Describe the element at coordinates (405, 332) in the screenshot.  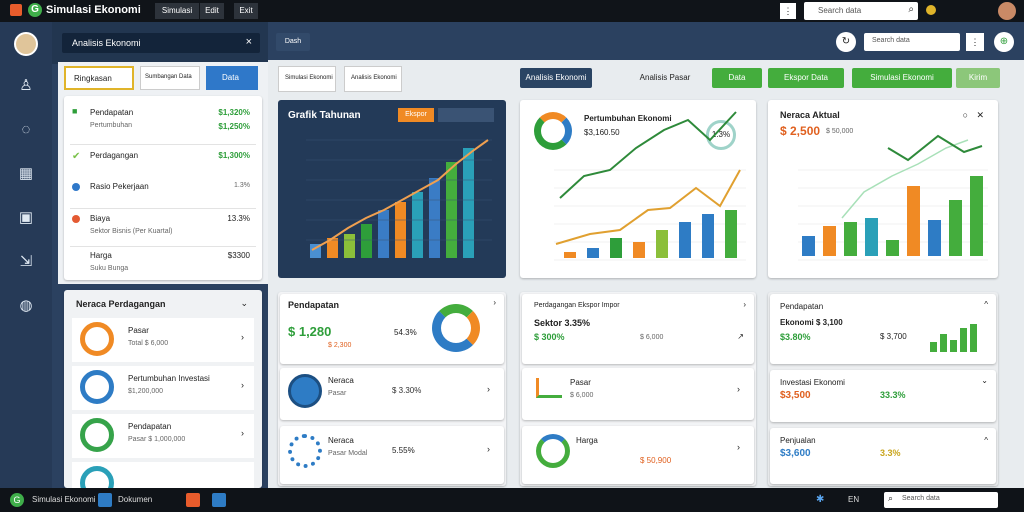
I see `card-pct: 54.3%` at that location.